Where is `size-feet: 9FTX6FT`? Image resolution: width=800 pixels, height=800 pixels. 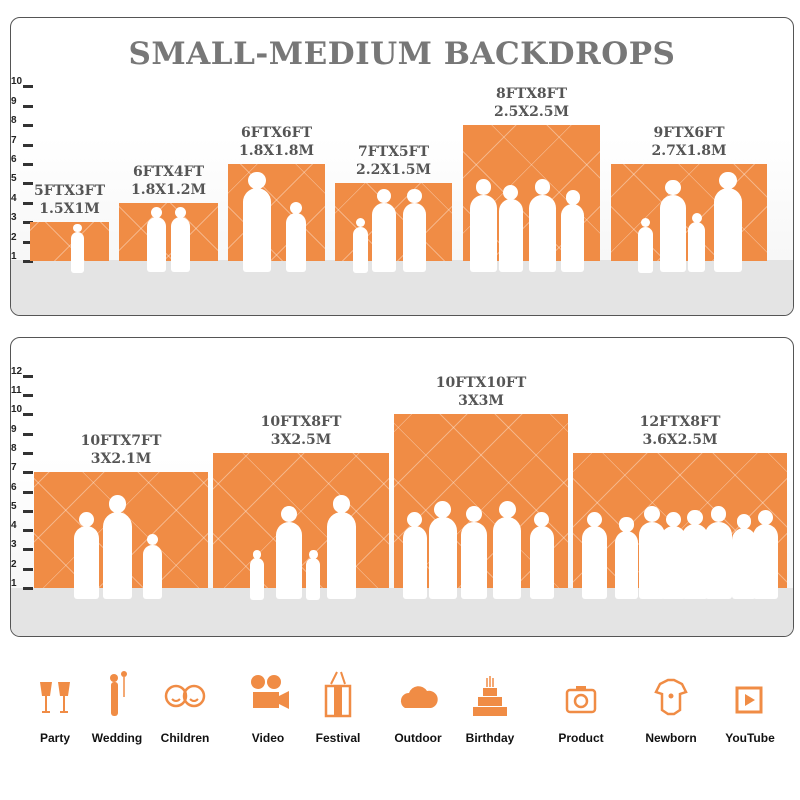 size-feet: 9FTX6FT is located at coordinates (689, 133).